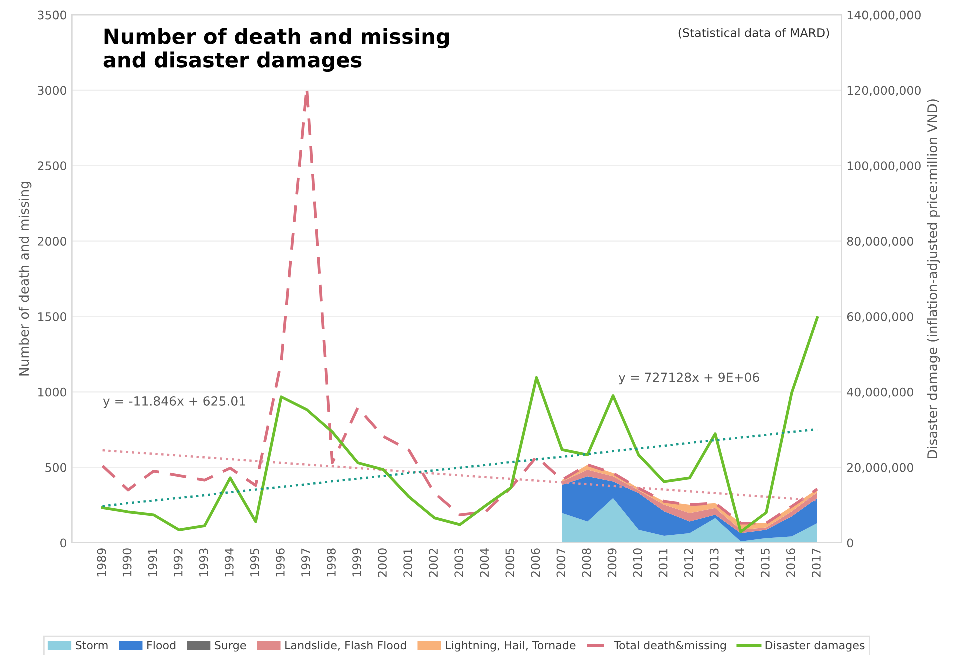 The height and width of the screenshot is (655, 962). What do you see at coordinates (127, 562) in the screenshot?
I see `x-tick-label: 1990` at bounding box center [127, 562].